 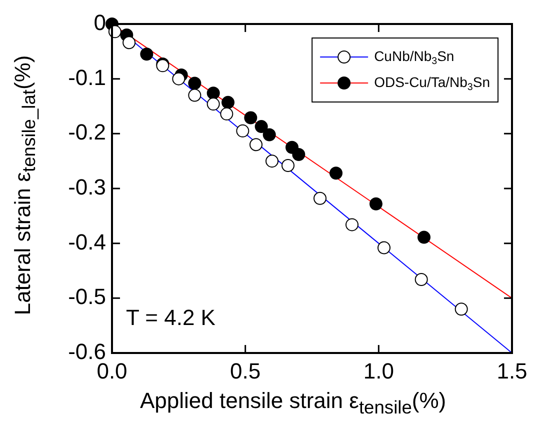 I want to click on annotation: T = 4.2 K, so click(x=171, y=318).